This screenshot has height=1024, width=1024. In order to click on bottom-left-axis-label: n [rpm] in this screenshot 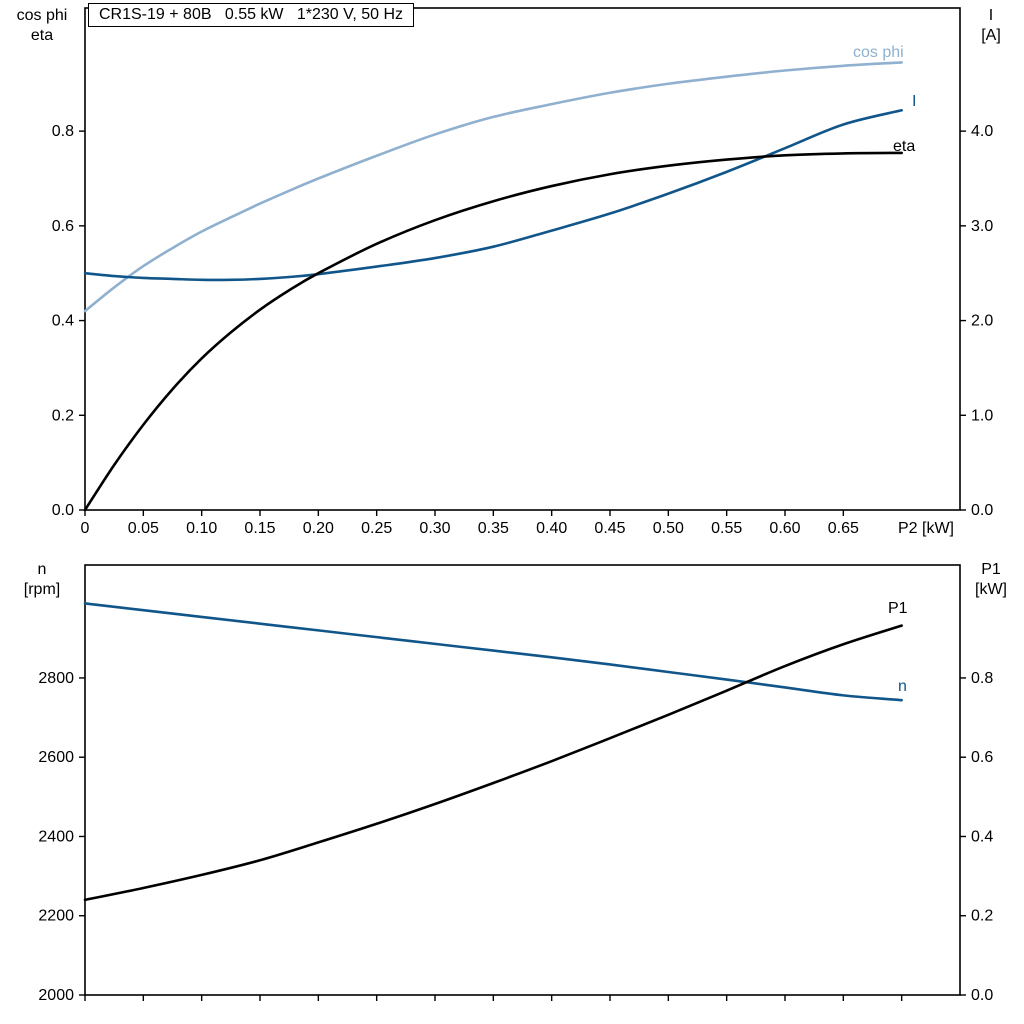, I will do `click(42, 580)`.